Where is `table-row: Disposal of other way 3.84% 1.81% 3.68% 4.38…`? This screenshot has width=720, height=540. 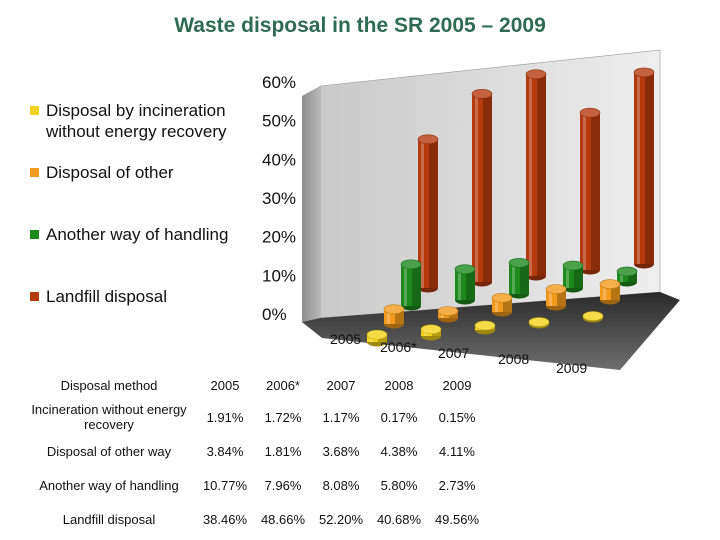 table-row: Disposal of other way 3.84% 1.81% 3.68% 4.38… is located at coordinates (256, 451).